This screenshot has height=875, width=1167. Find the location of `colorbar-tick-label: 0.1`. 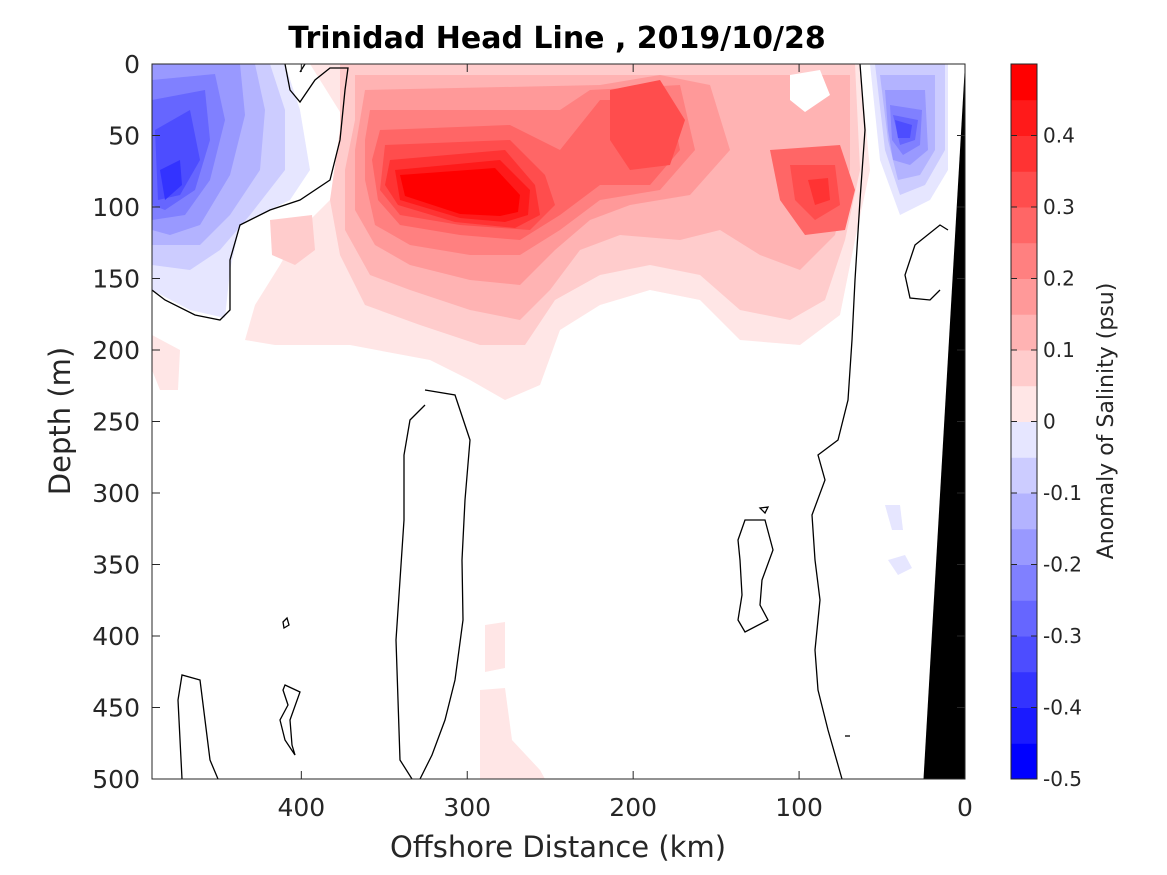

colorbar-tick-label: 0.1 is located at coordinates (1059, 350).